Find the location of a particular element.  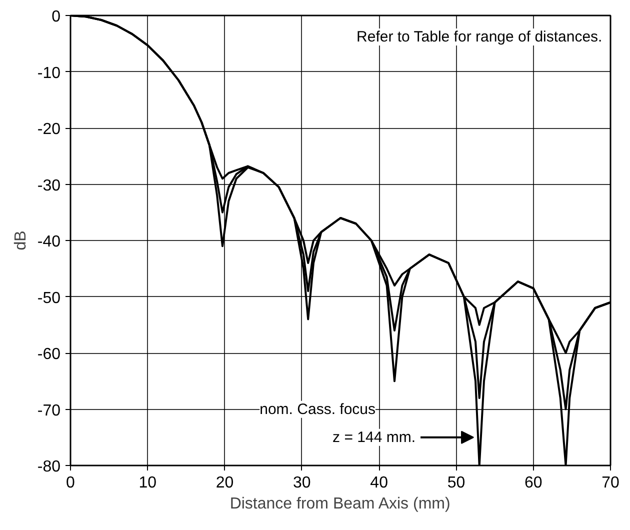

y-axis-title: dB is located at coordinates (21, 240).